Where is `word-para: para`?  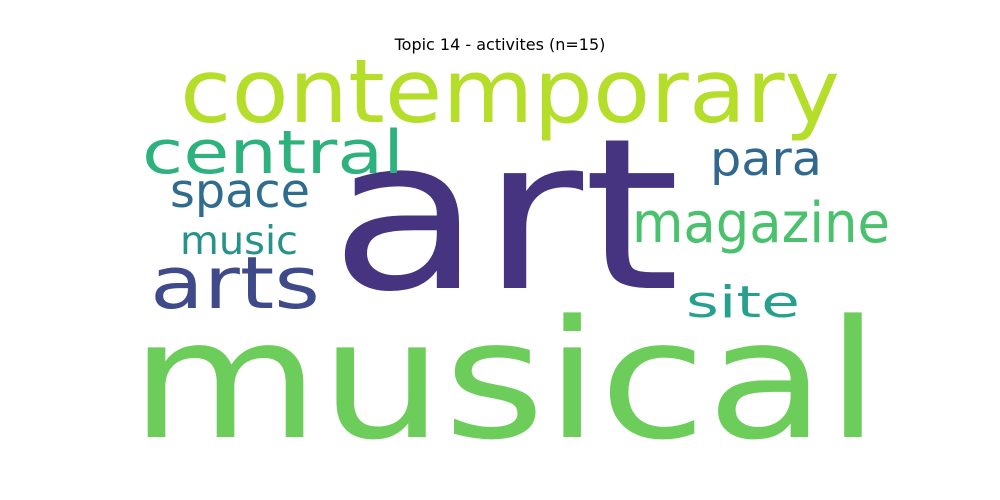
word-para: para is located at coordinates (766, 159).